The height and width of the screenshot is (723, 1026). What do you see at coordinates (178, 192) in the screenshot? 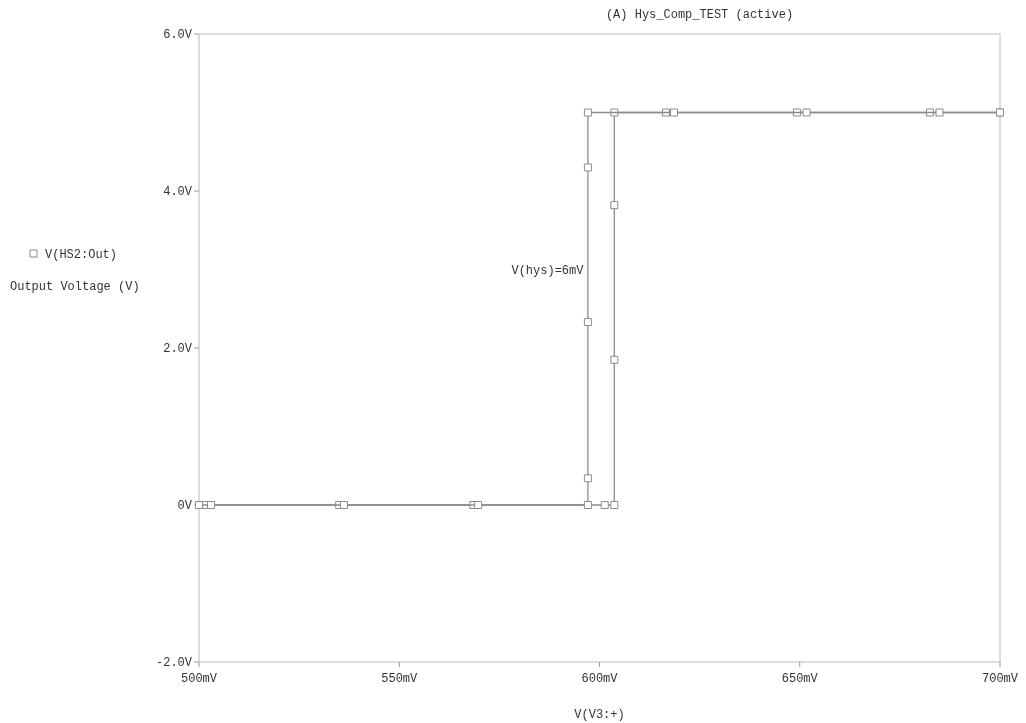
I see `y-tick-label: 4.0V` at bounding box center [178, 192].